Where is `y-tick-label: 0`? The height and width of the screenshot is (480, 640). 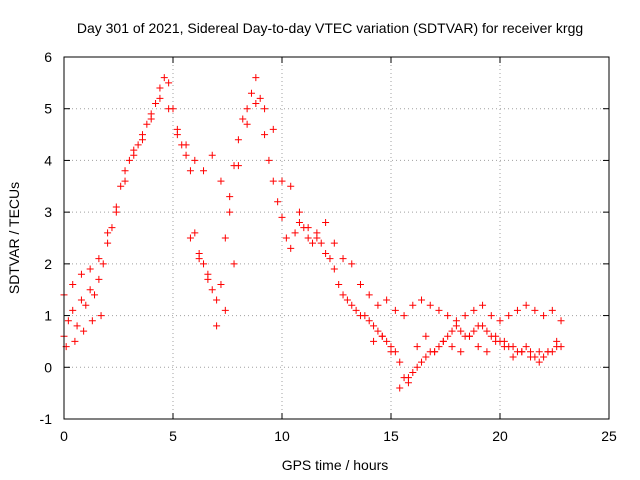
y-tick-label: 0 is located at coordinates (48, 367).